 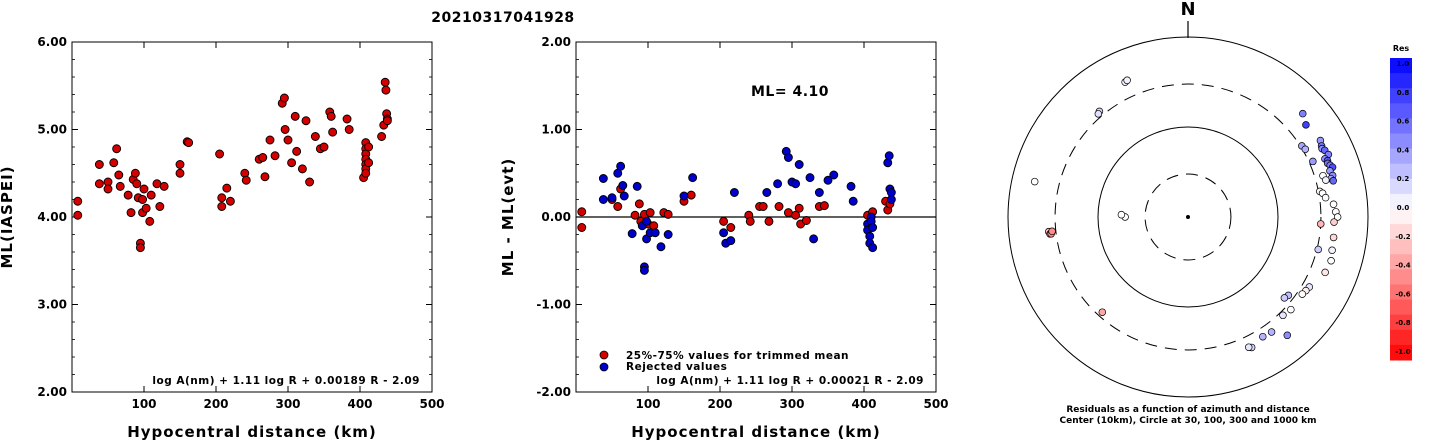 I want to click on colorbar-label: -0.2, so click(x=1402, y=237).